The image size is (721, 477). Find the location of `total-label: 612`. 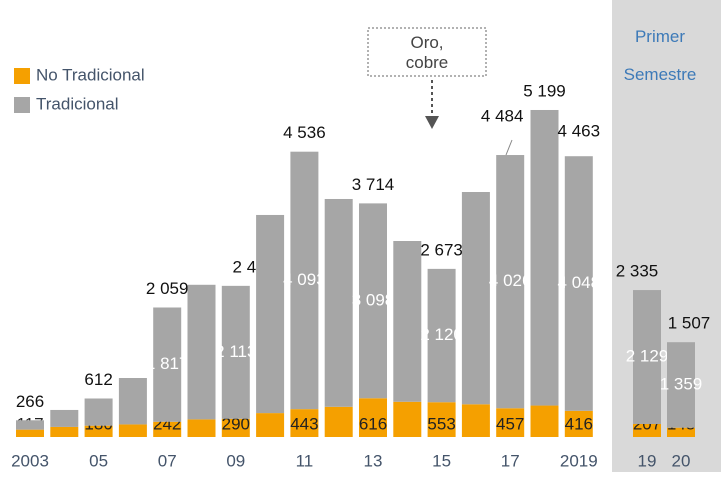

total-label: 612 is located at coordinates (98, 379).